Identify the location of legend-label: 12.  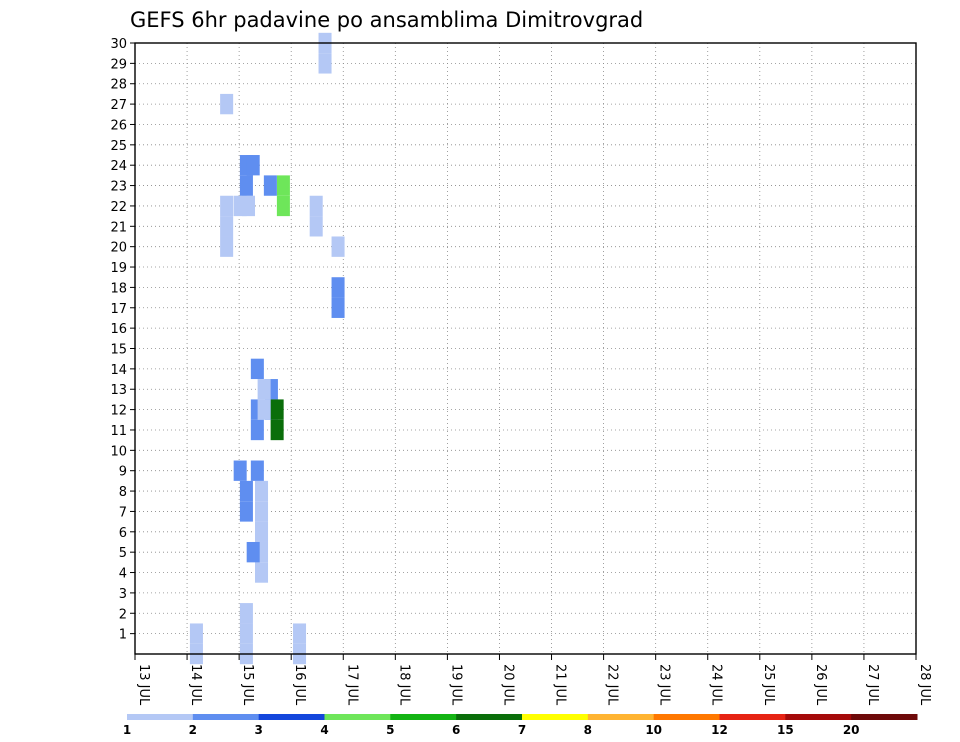
(719, 730).